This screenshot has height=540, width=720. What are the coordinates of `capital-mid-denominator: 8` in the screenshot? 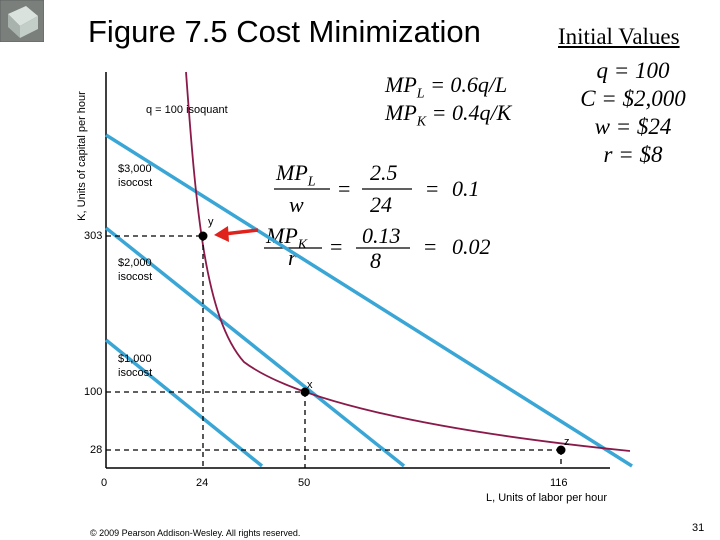 It's located at (375, 260).